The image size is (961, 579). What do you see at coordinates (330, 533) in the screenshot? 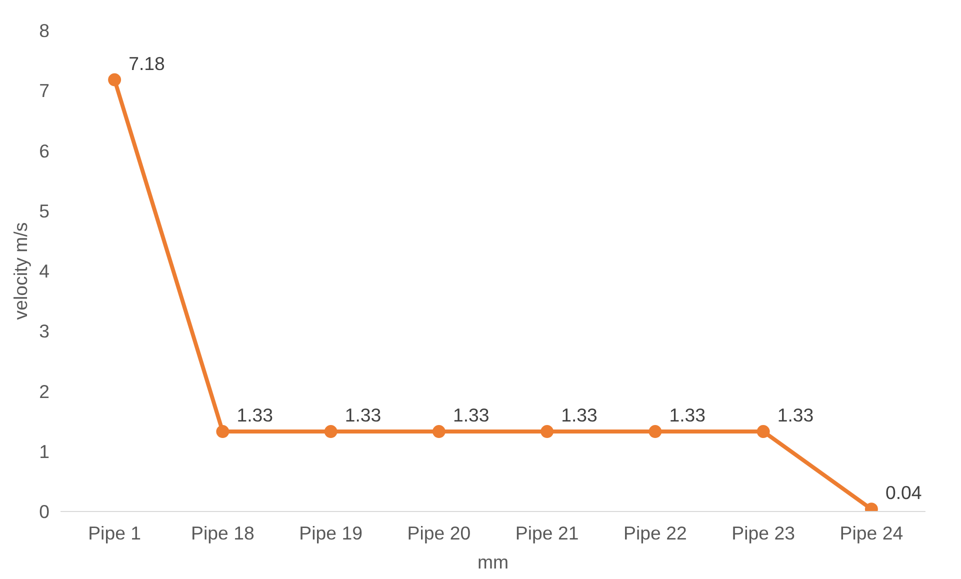
I see `x-tick-label: Pipe 19` at bounding box center [330, 533].